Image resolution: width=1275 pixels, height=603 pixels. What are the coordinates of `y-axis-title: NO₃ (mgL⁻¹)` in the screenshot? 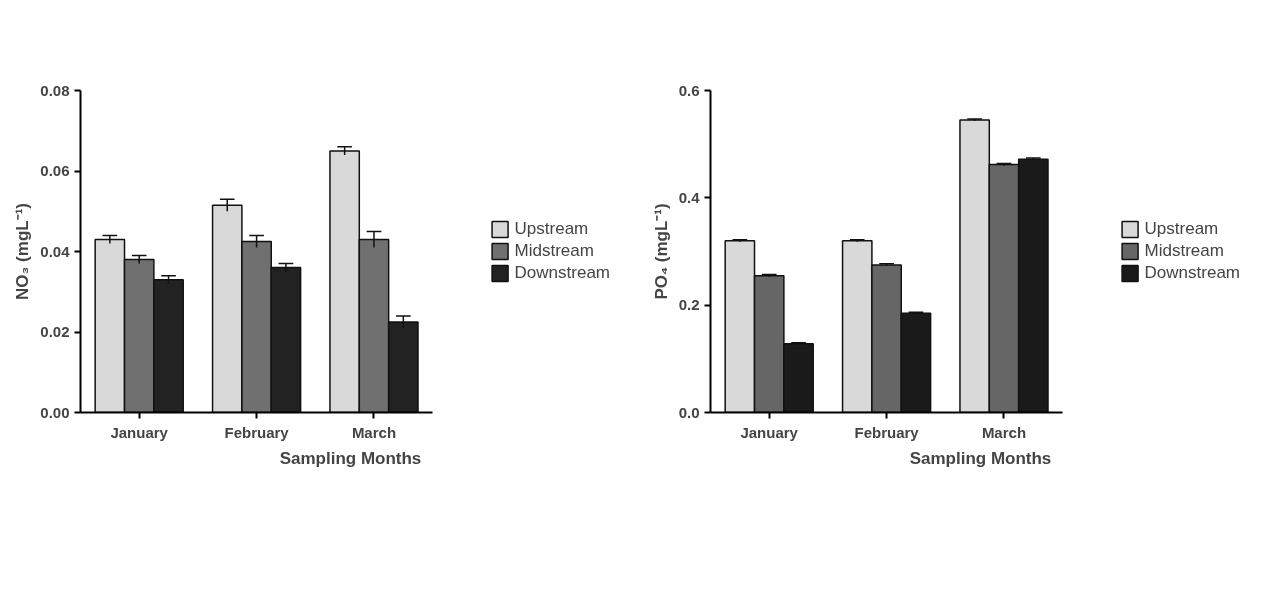 It's located at (23, 251).